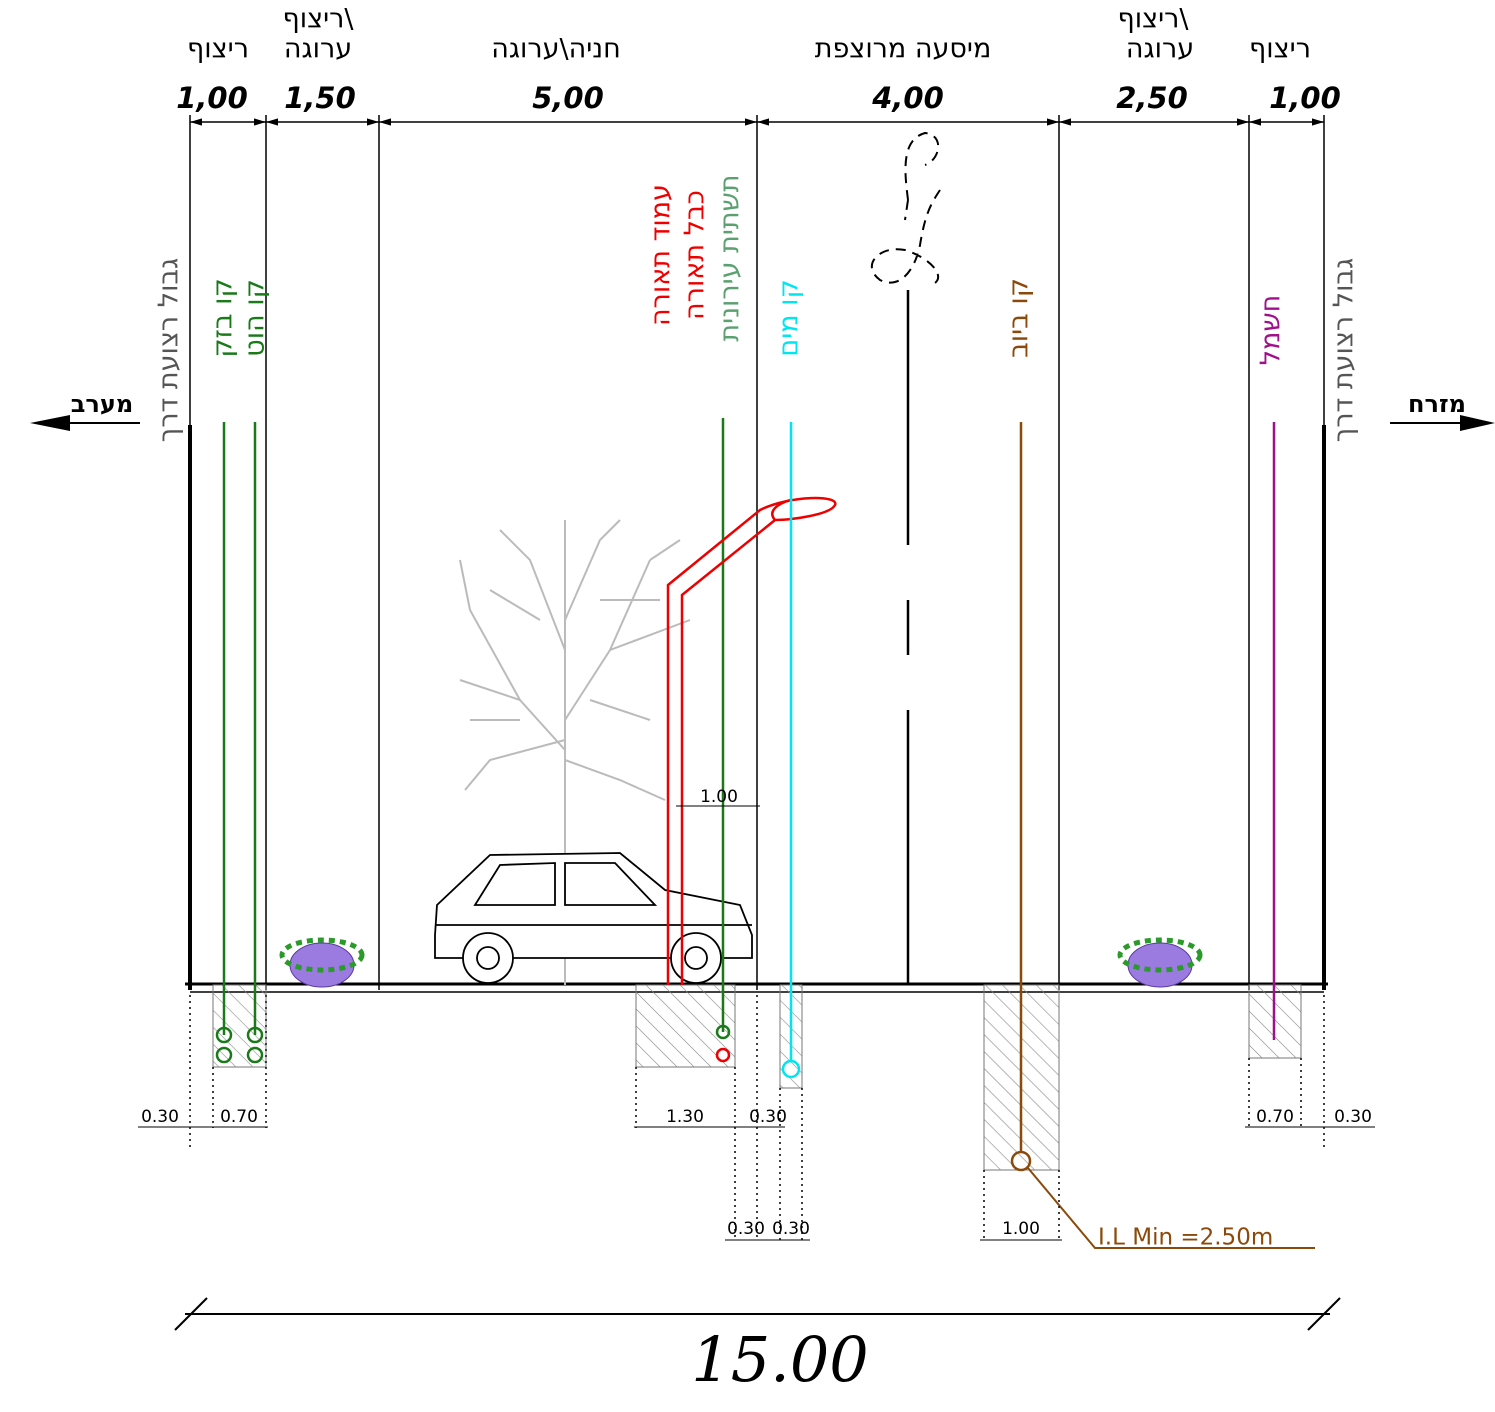 The height and width of the screenshot is (1412, 1495). I want to click on total-dimension: 15.00, so click(757, 1346).